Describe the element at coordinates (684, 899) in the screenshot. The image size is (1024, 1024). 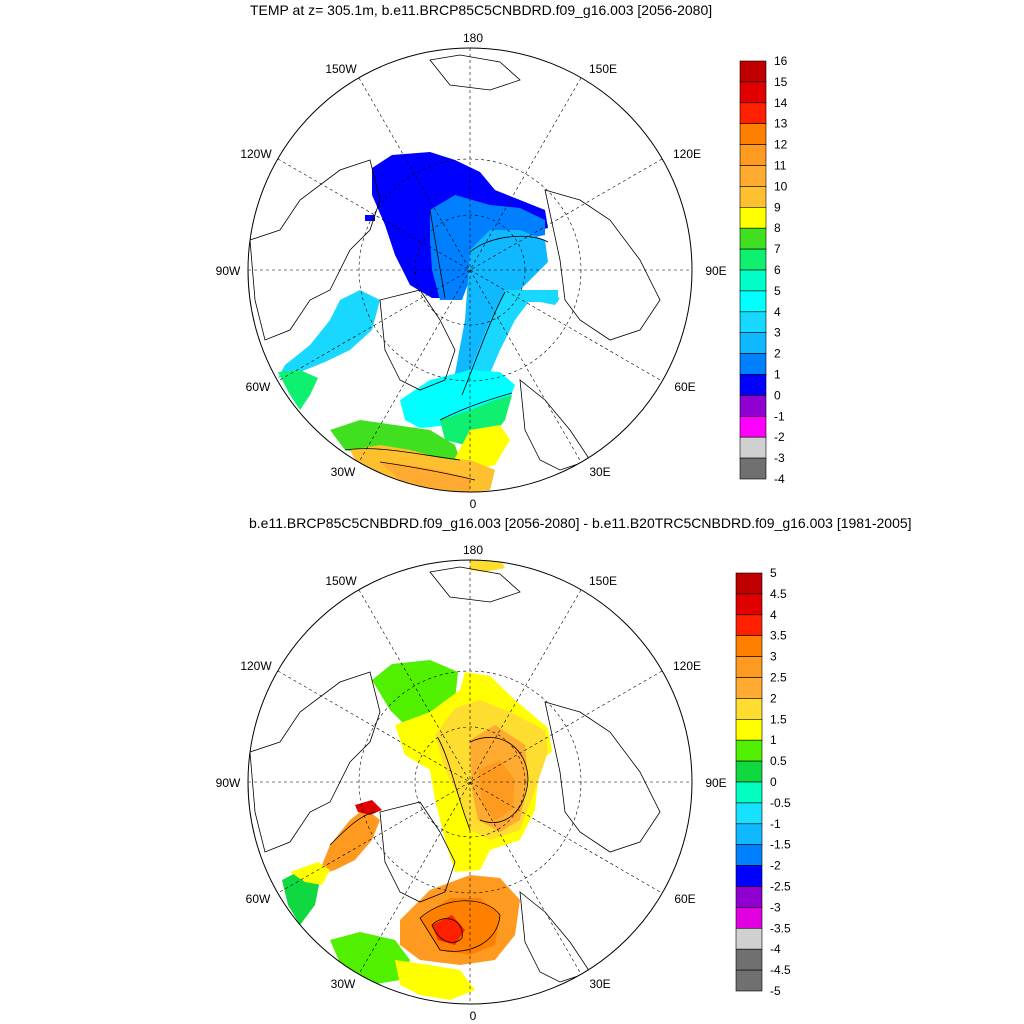
I see `bottom-lon-label-60e: 60E` at that location.